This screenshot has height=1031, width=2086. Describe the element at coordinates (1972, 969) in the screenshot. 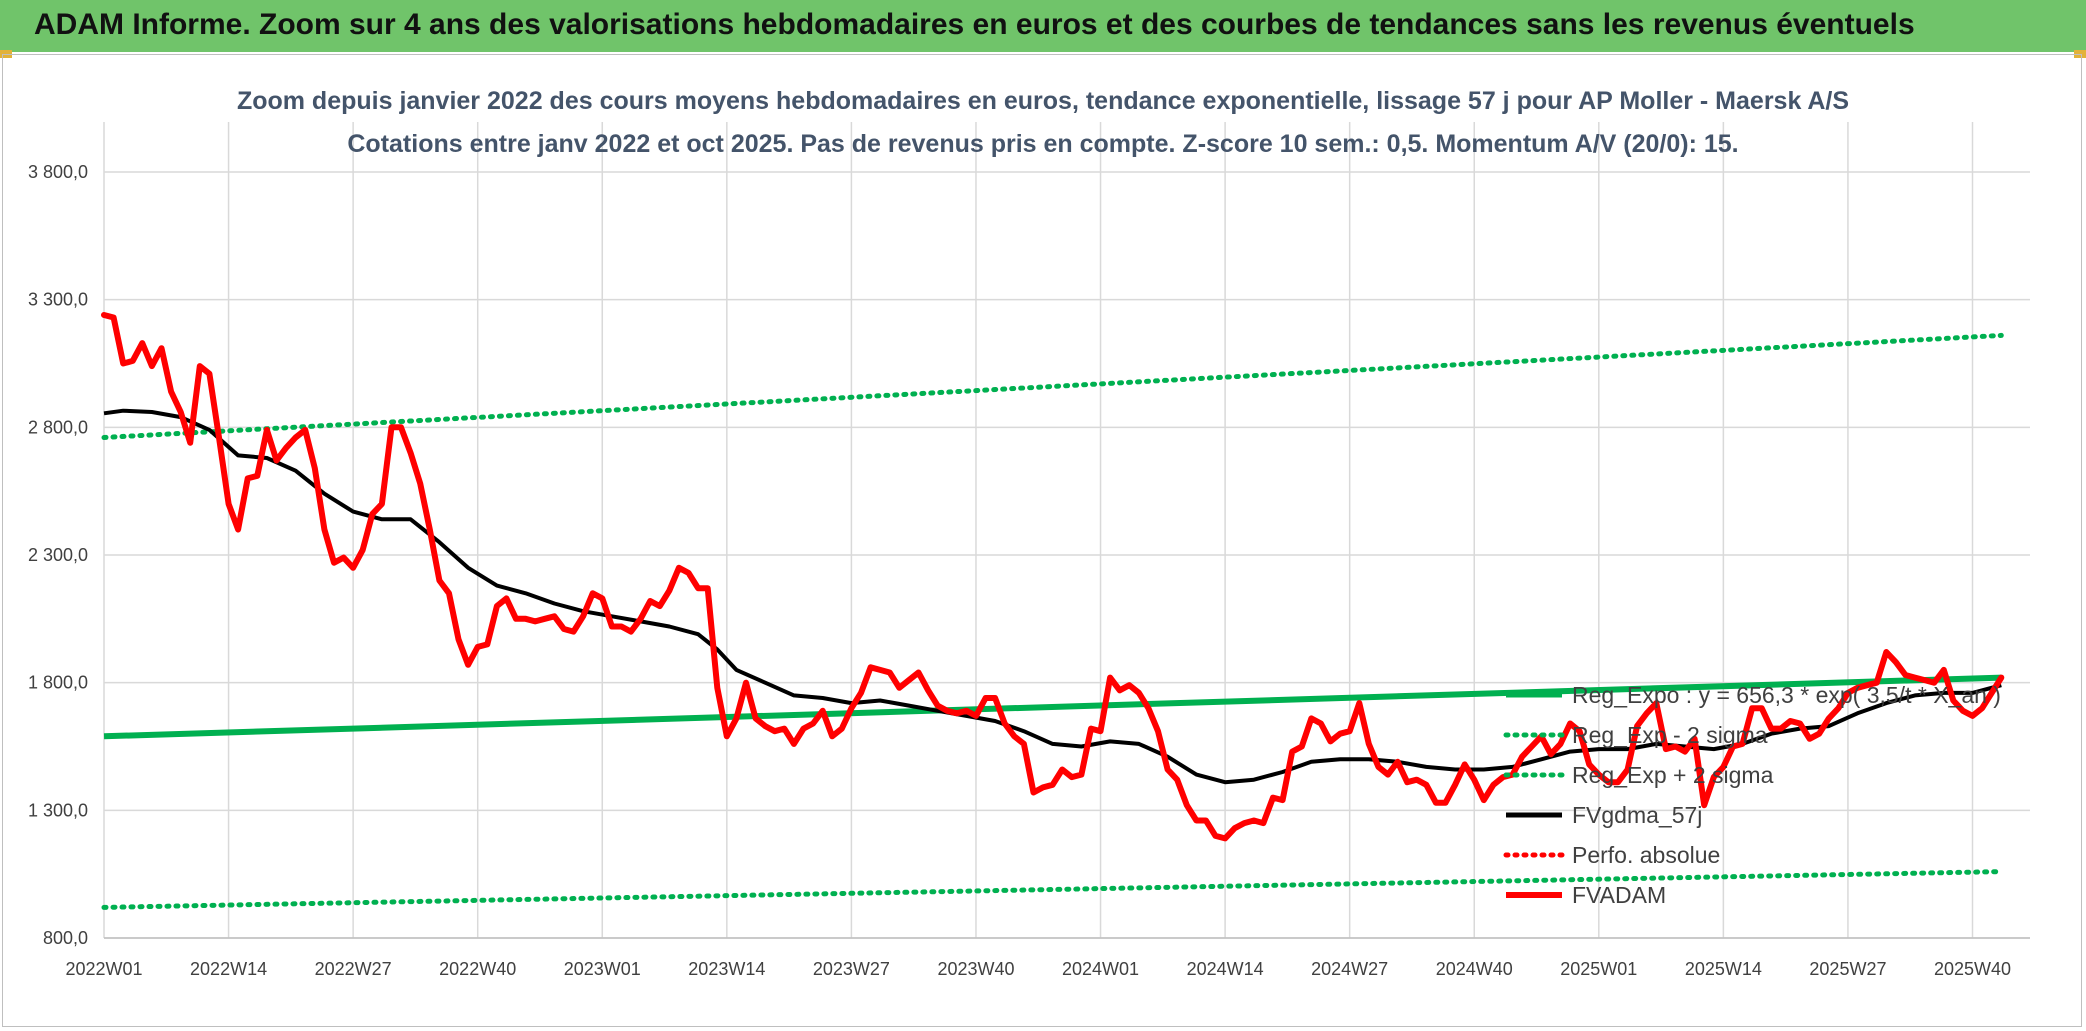

I see `x-tick-label: 2025W40` at that location.